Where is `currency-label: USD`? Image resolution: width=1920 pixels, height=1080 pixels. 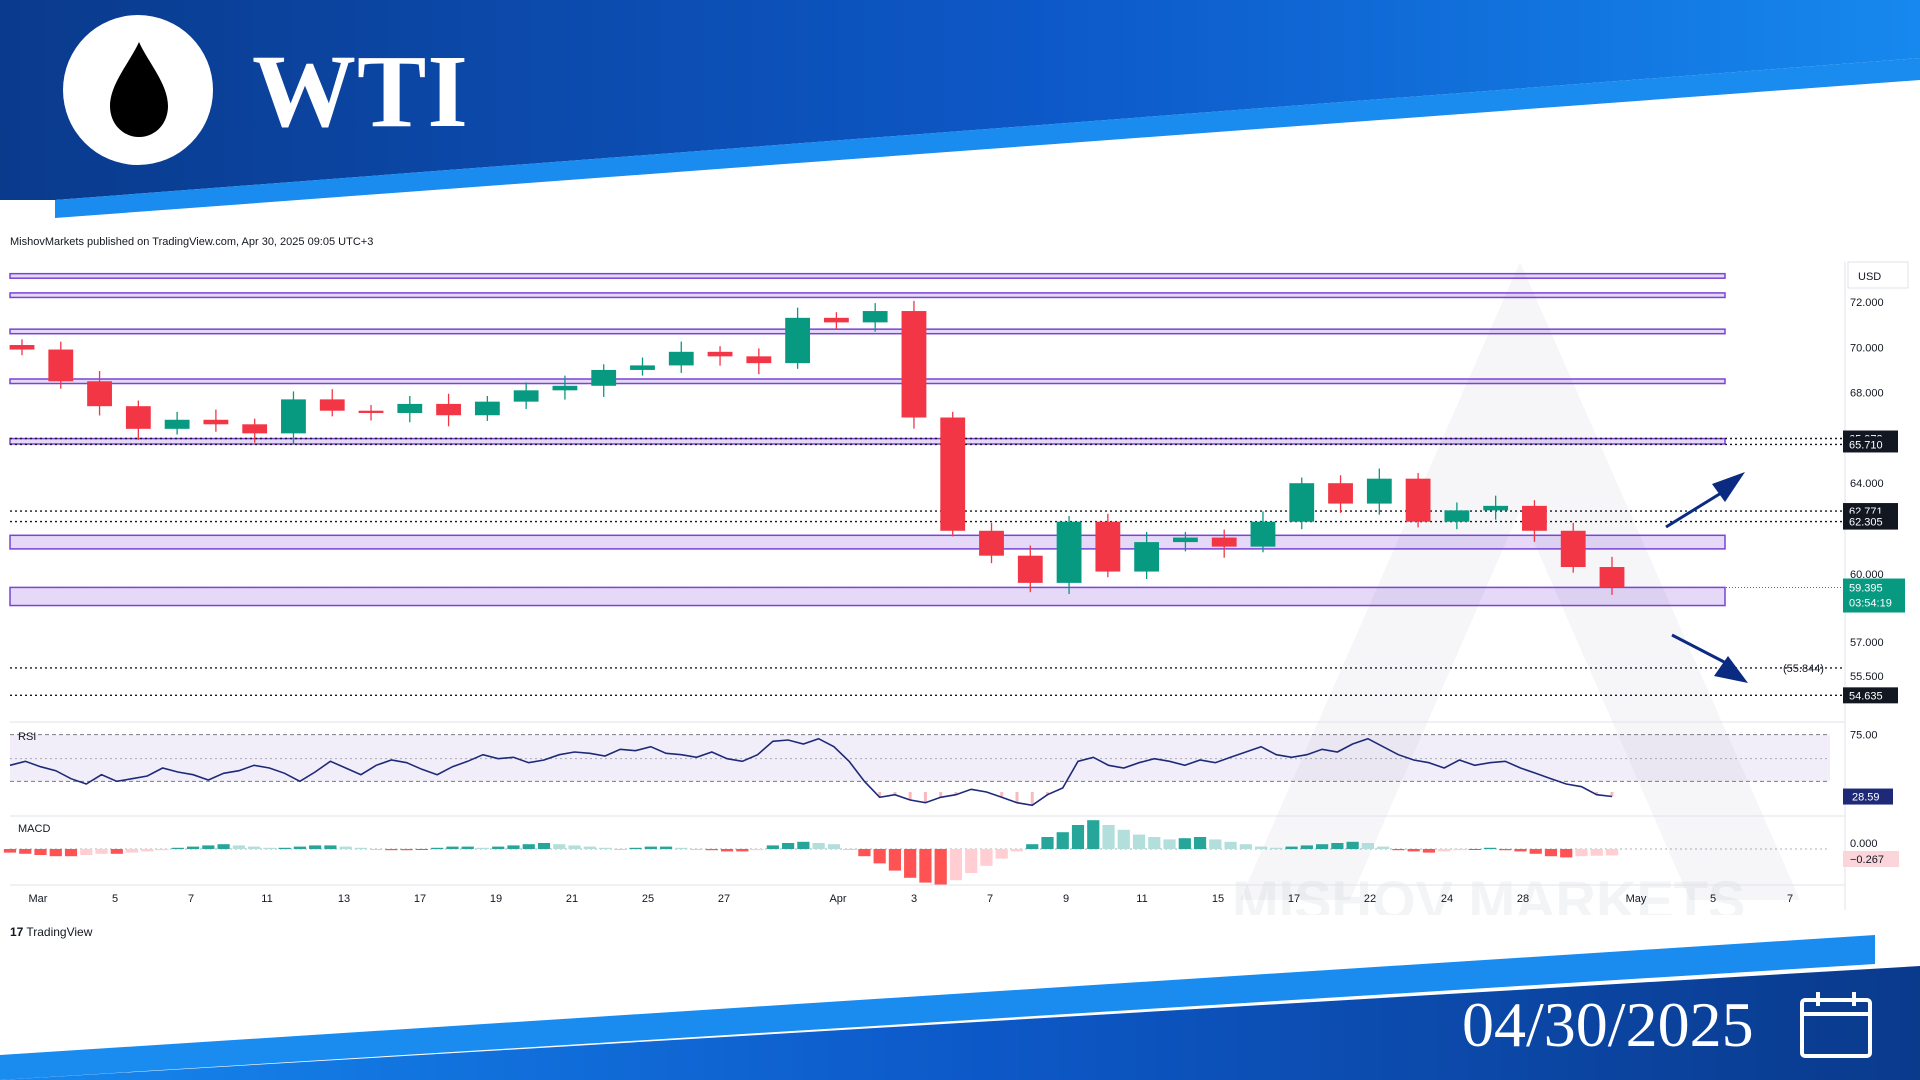
currency-label: USD is located at coordinates (1869, 277).